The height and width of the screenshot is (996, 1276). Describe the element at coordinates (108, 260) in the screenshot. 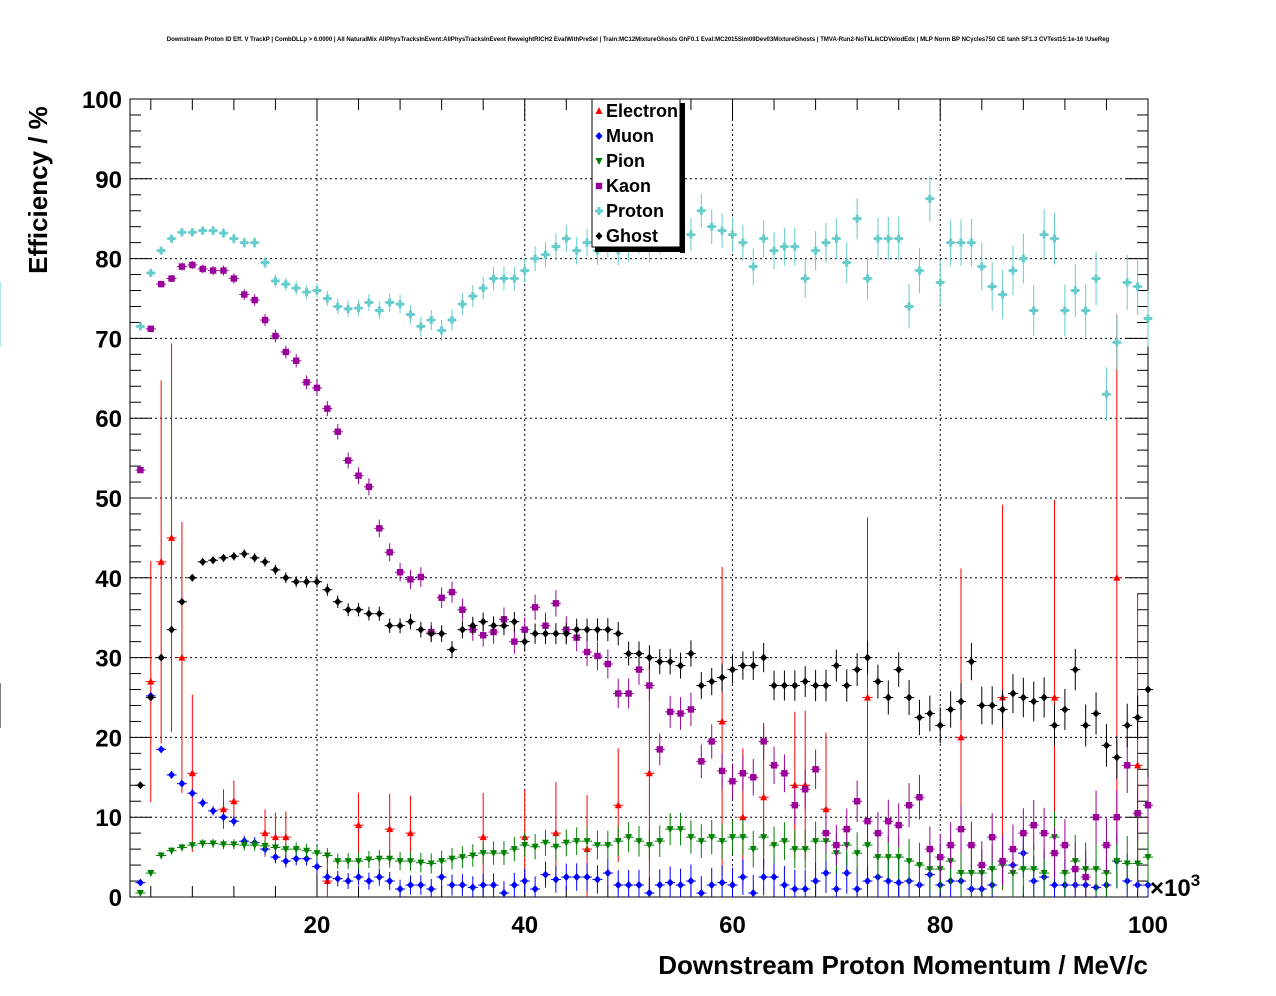

I see `y-tick-label: 80` at that location.